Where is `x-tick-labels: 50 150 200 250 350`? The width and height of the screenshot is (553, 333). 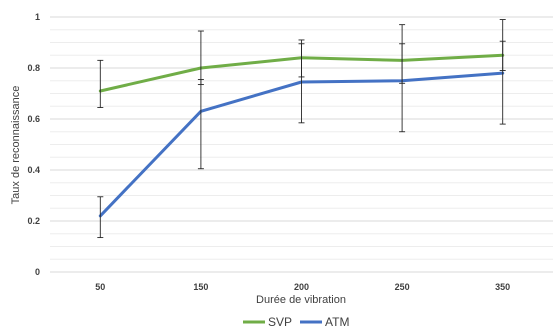 x-tick-labels: 50 150 200 250 350 is located at coordinates (302, 287).